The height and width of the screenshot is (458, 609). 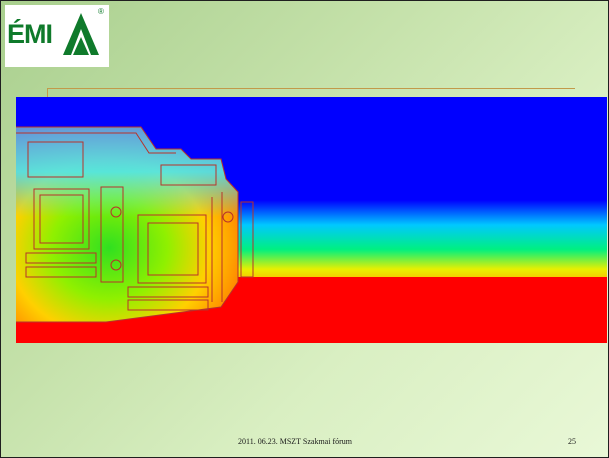 I want to click on emi-logo: ÉMI ®, so click(x=57, y=36).